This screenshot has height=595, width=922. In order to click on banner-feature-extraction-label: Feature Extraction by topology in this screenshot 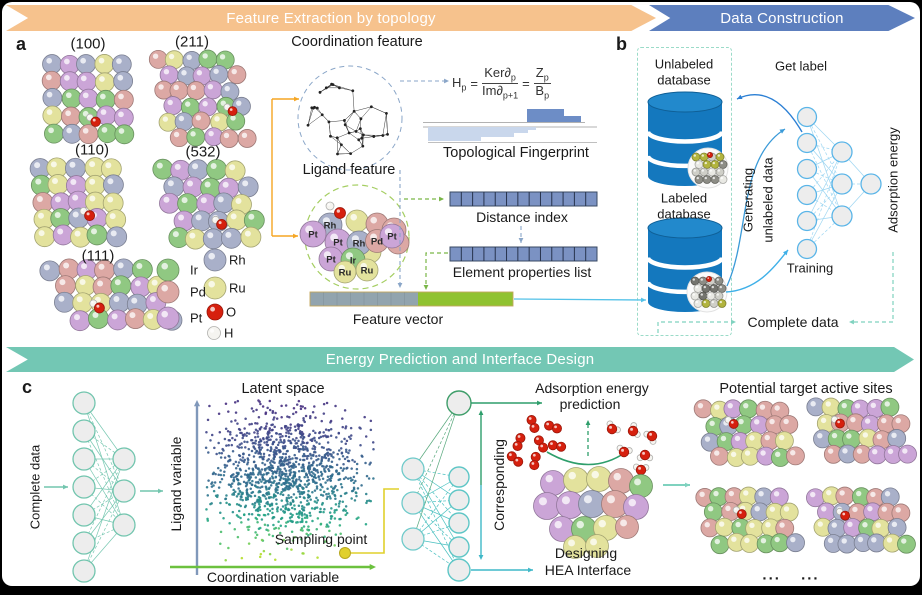, I will do `click(331, 18)`.